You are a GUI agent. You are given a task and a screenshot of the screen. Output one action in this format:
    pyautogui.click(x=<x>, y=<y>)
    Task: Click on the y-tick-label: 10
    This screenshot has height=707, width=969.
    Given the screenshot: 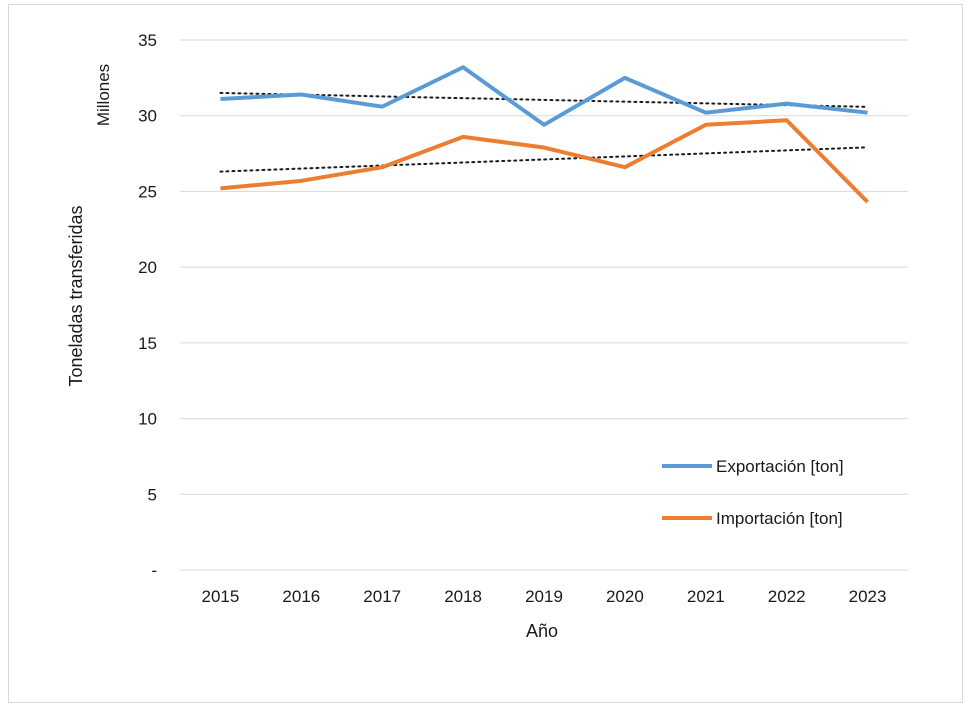 What is the action you would take?
    pyautogui.click(x=147, y=419)
    